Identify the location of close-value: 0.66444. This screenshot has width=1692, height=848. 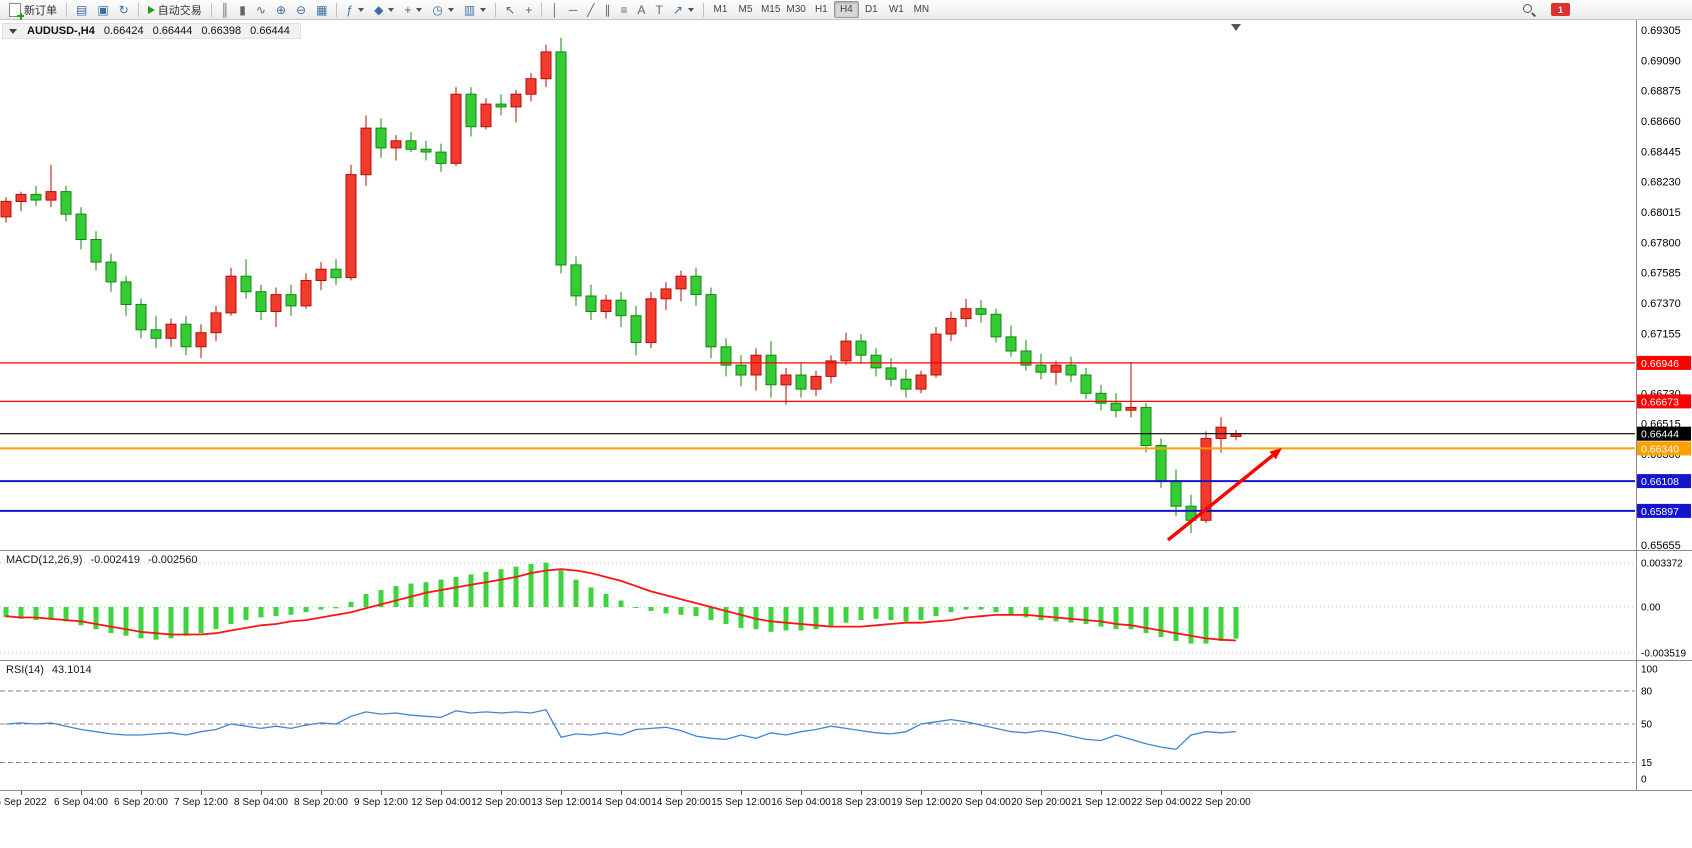
(270, 31).